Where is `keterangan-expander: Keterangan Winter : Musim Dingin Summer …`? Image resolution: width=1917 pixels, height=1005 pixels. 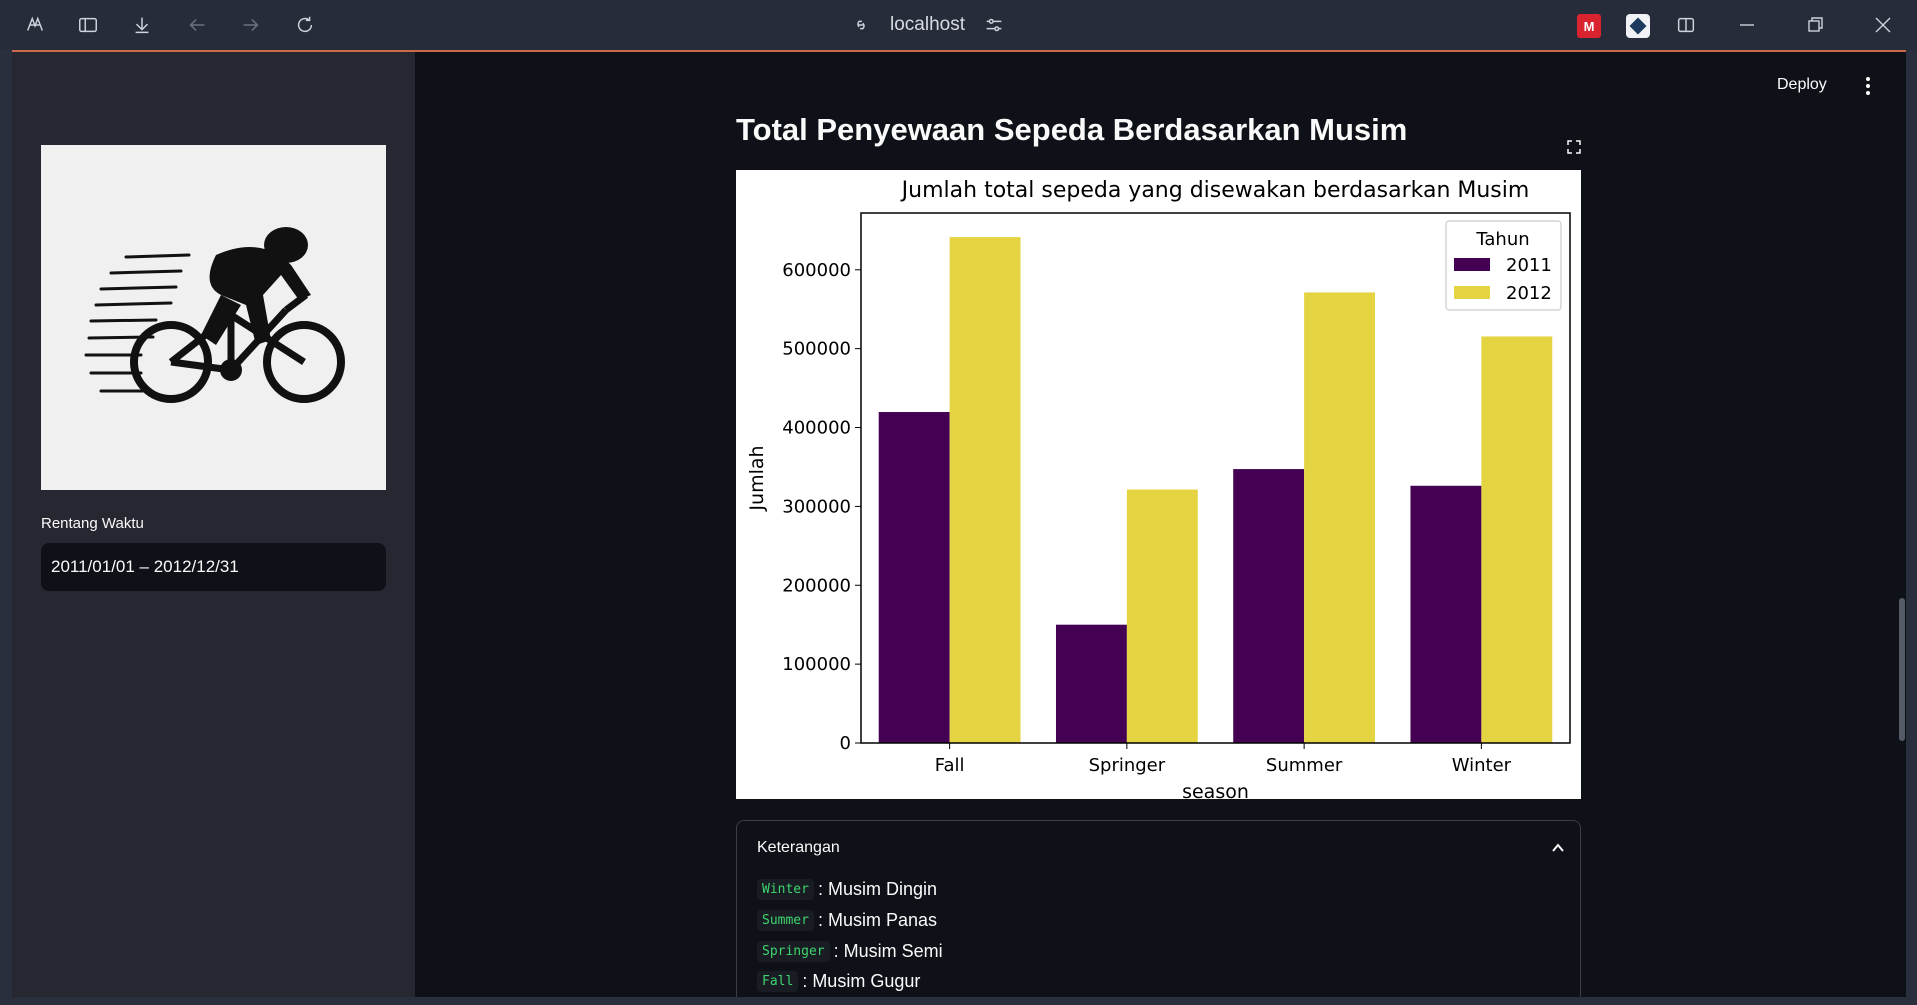
keterangan-expander: Keterangan Winter : Musim Dingin Summer … is located at coordinates (1158, 908).